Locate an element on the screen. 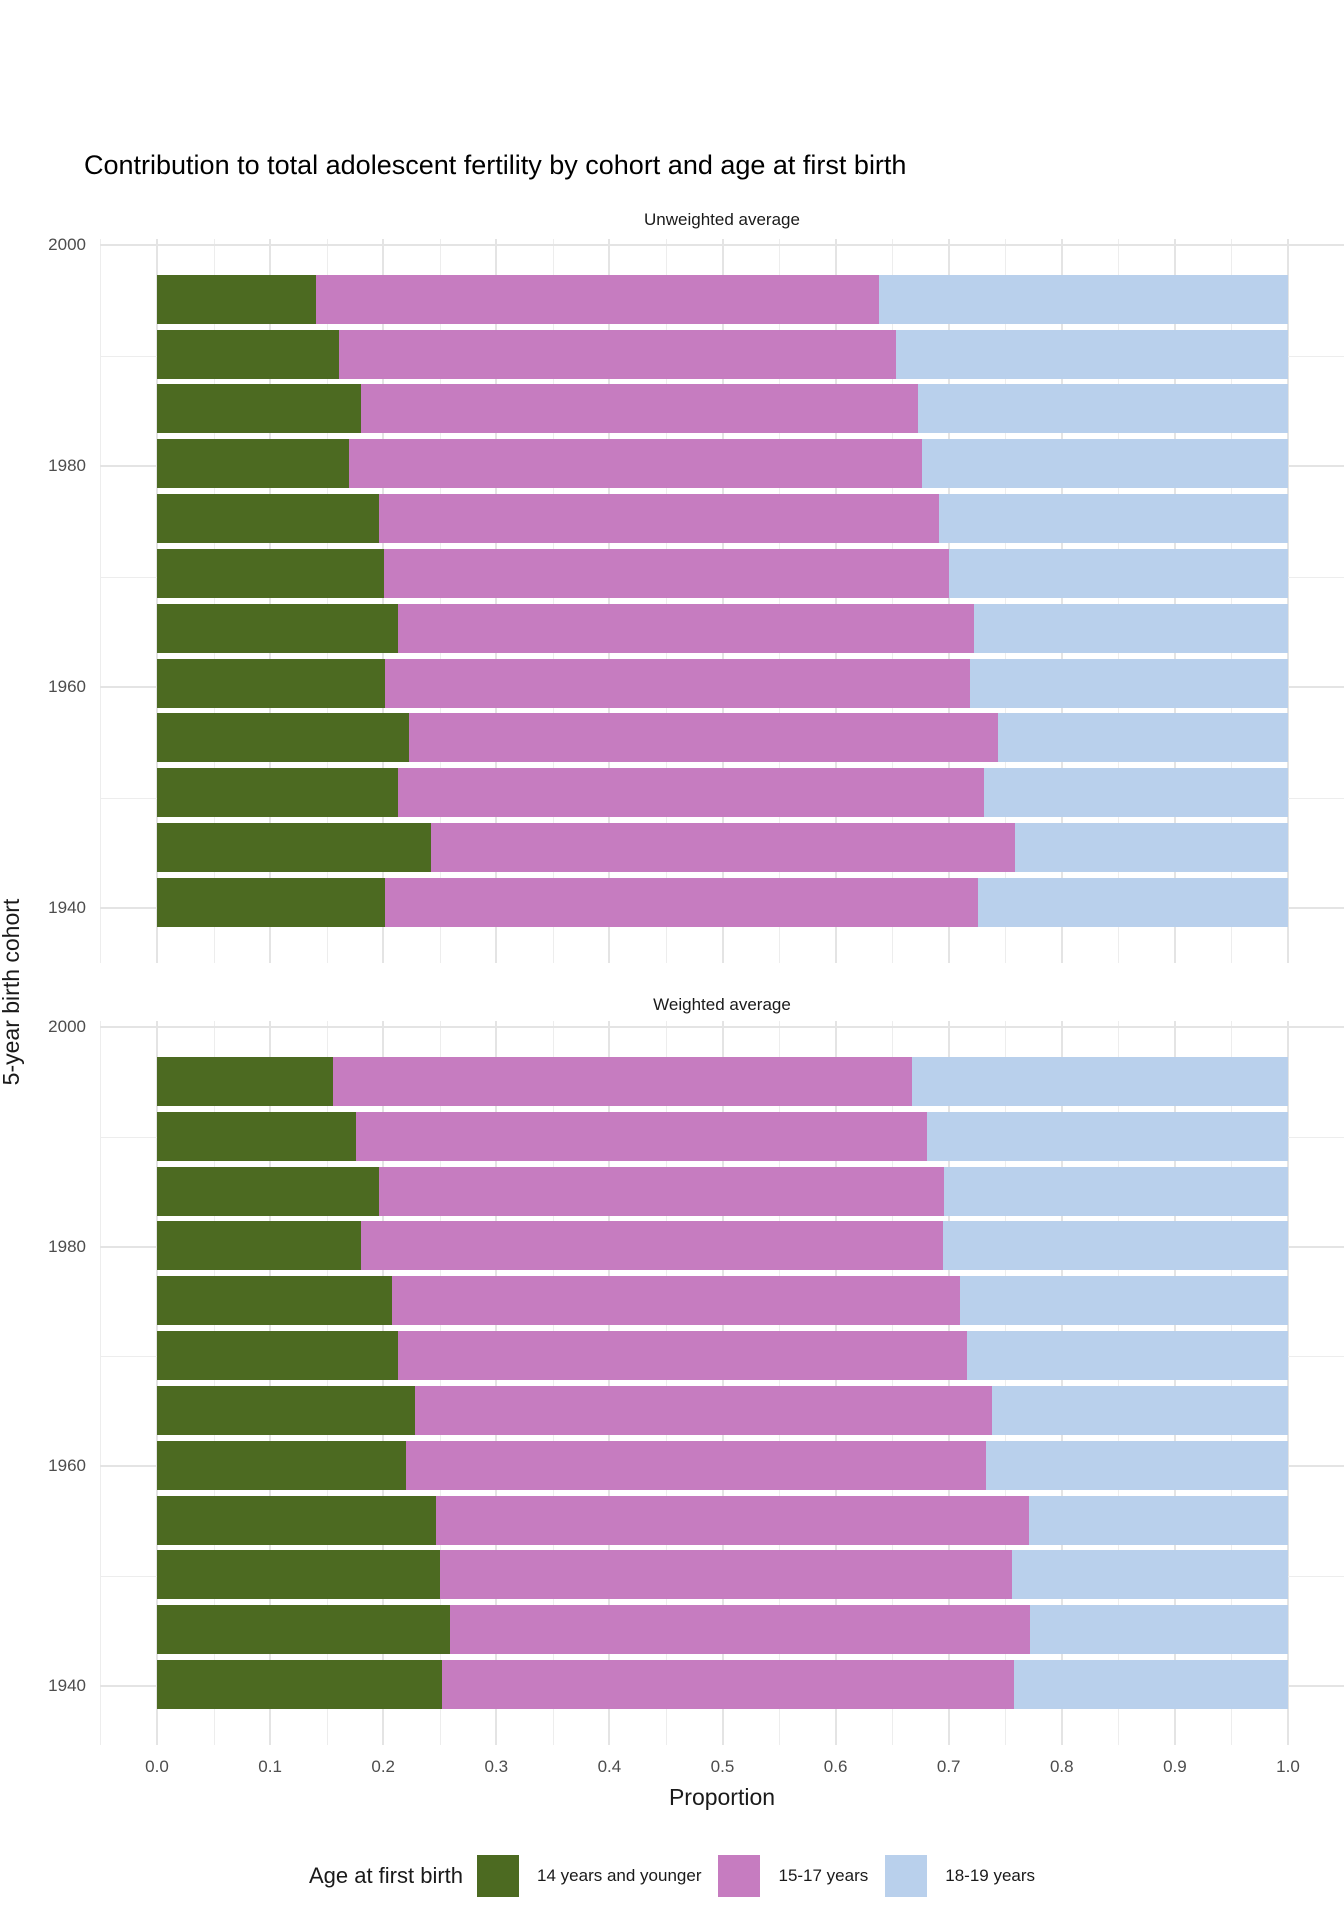 The width and height of the screenshot is (1344, 1920). bar-row-cohort-1995 is located at coordinates (722, 299).